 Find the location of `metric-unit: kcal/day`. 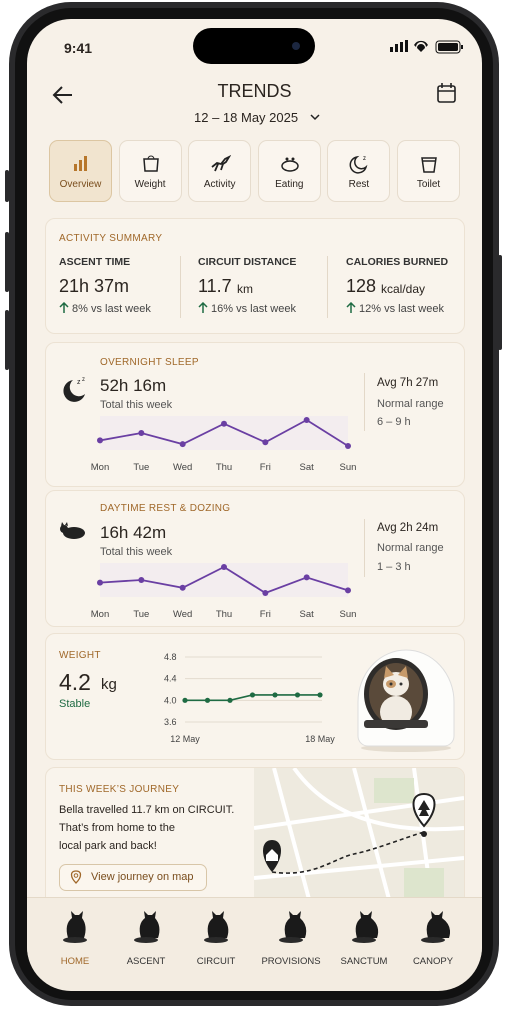

metric-unit: kcal/day is located at coordinates (403, 289).